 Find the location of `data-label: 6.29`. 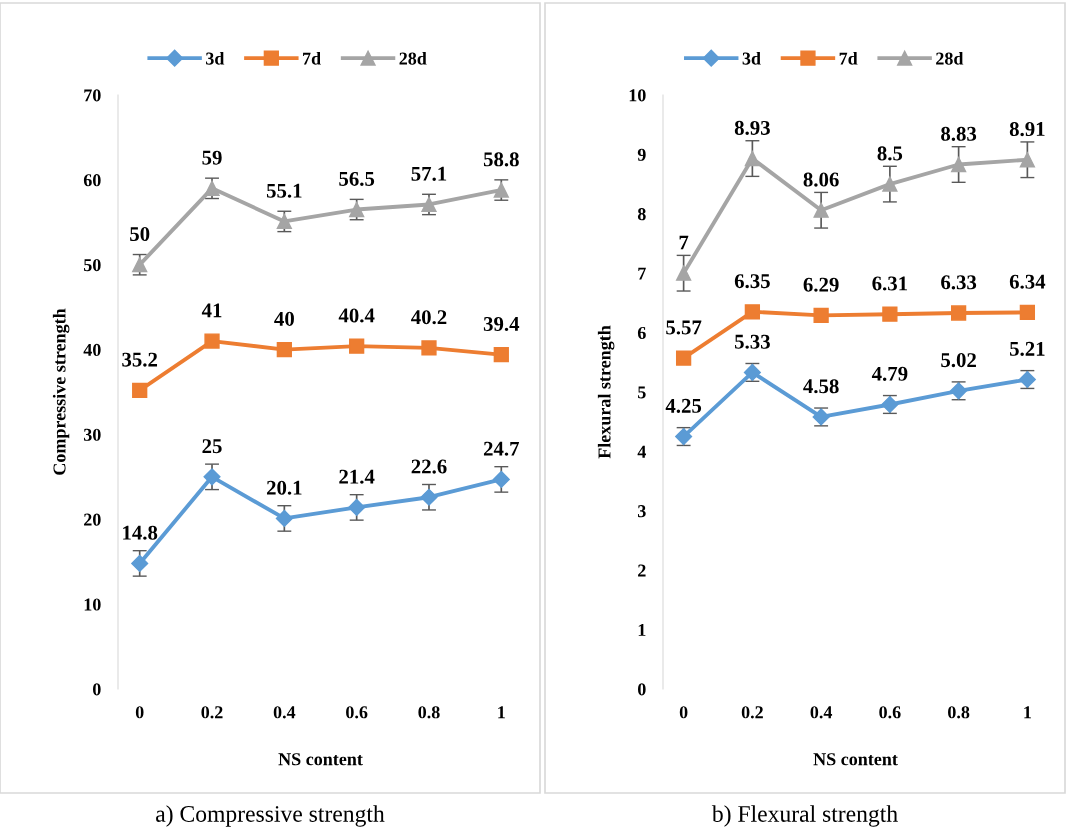

data-label: 6.29 is located at coordinates (821, 284).